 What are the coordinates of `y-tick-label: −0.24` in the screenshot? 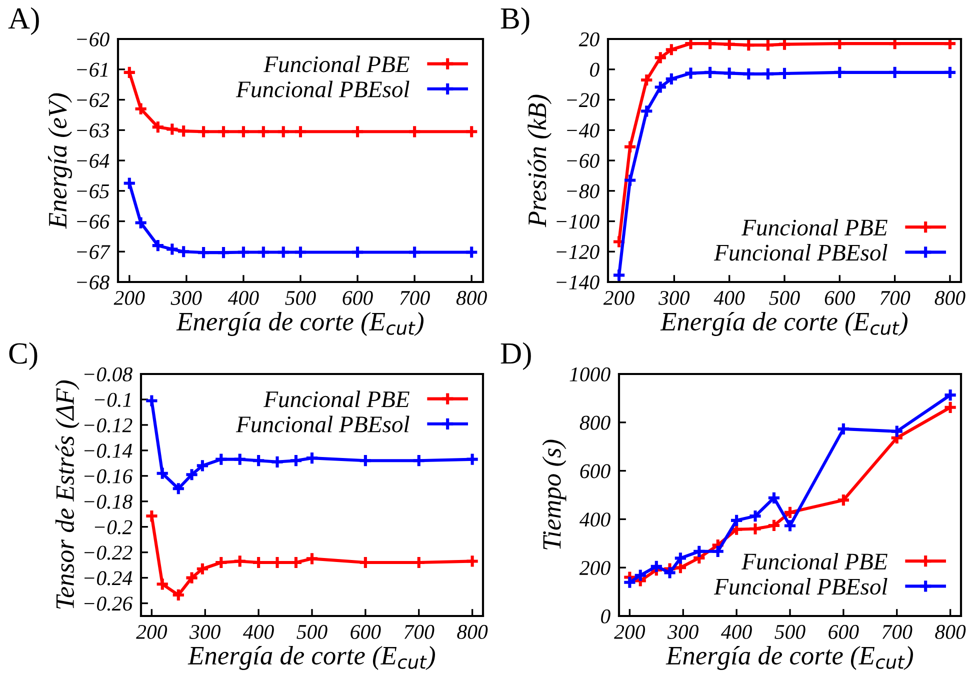 It's located at (108, 578).